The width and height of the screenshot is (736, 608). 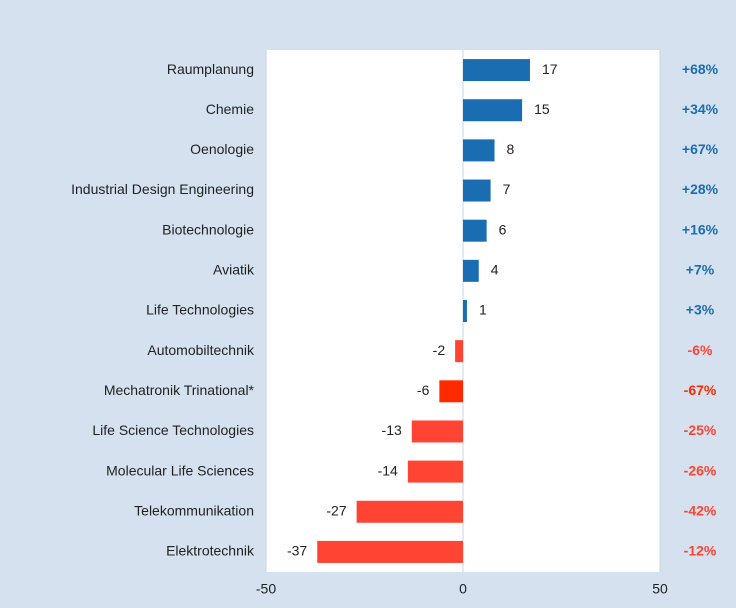 What do you see at coordinates (180, 470) in the screenshot?
I see `y-tick-label: Molecular Life Sciences` at bounding box center [180, 470].